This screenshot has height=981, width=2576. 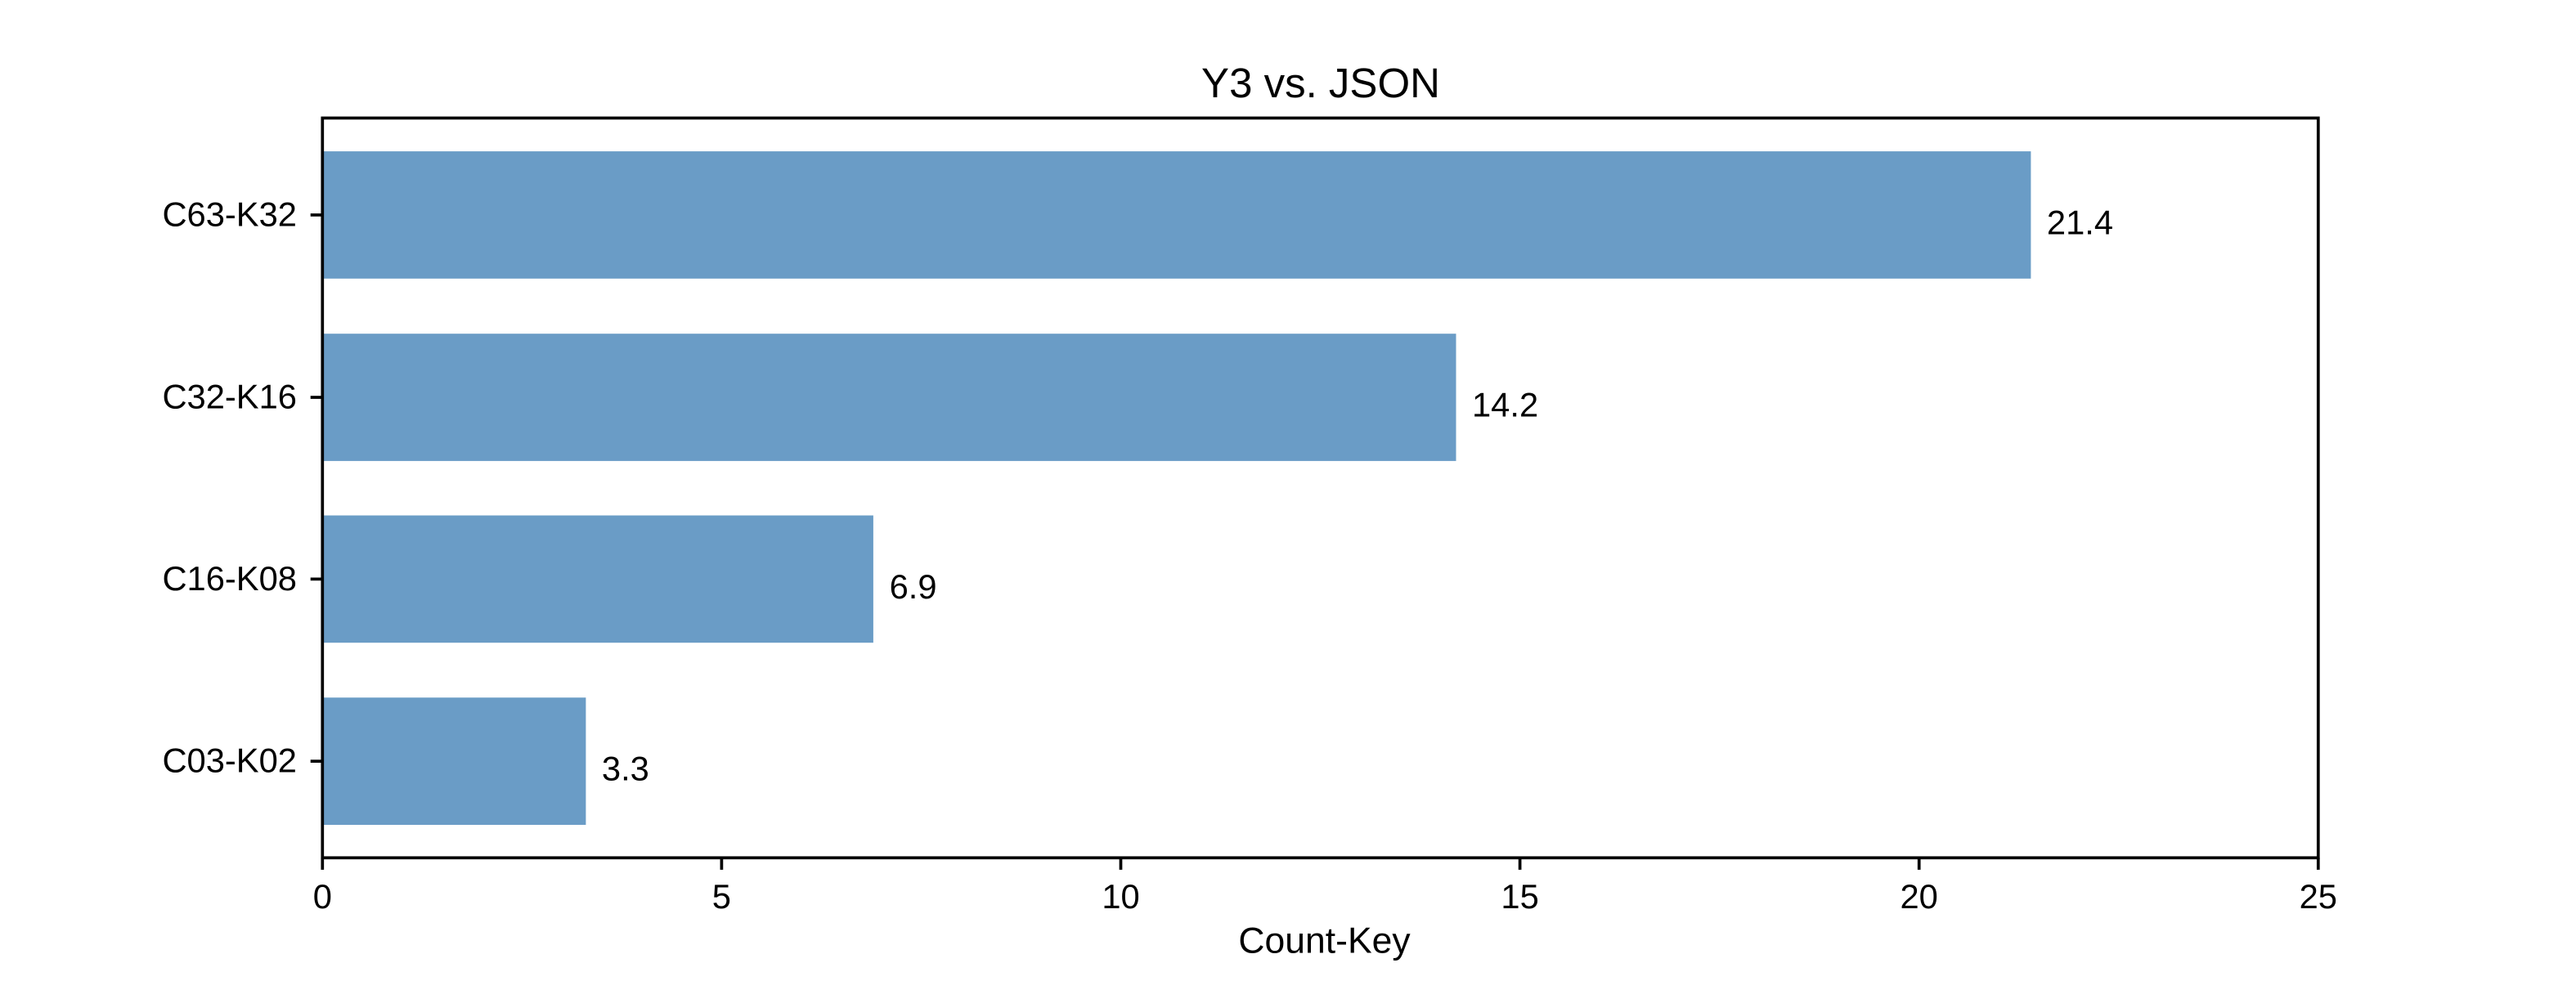 What do you see at coordinates (230, 396) in the screenshot?
I see `svg-text: C32-K16` at bounding box center [230, 396].